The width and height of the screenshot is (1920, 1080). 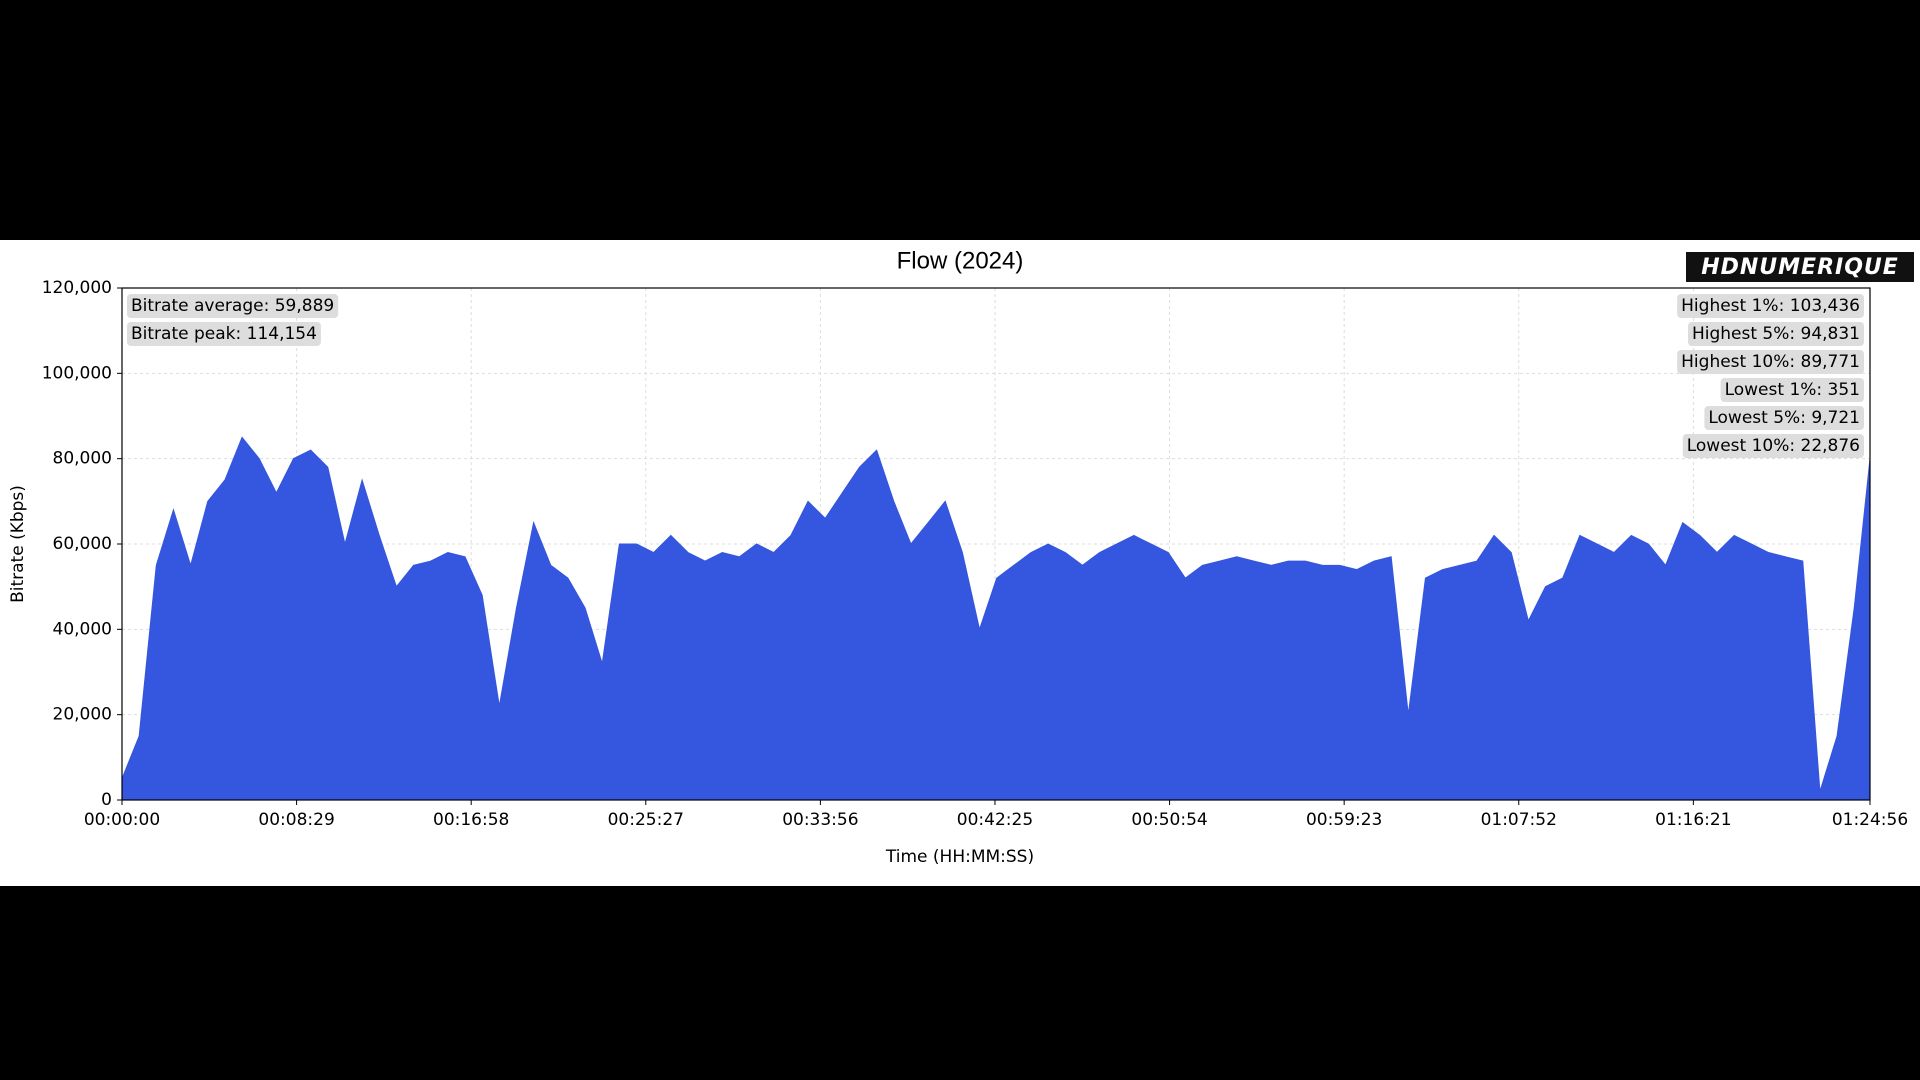 What do you see at coordinates (296, 820) in the screenshot?
I see `x-tick-label: 00:08:29` at bounding box center [296, 820].